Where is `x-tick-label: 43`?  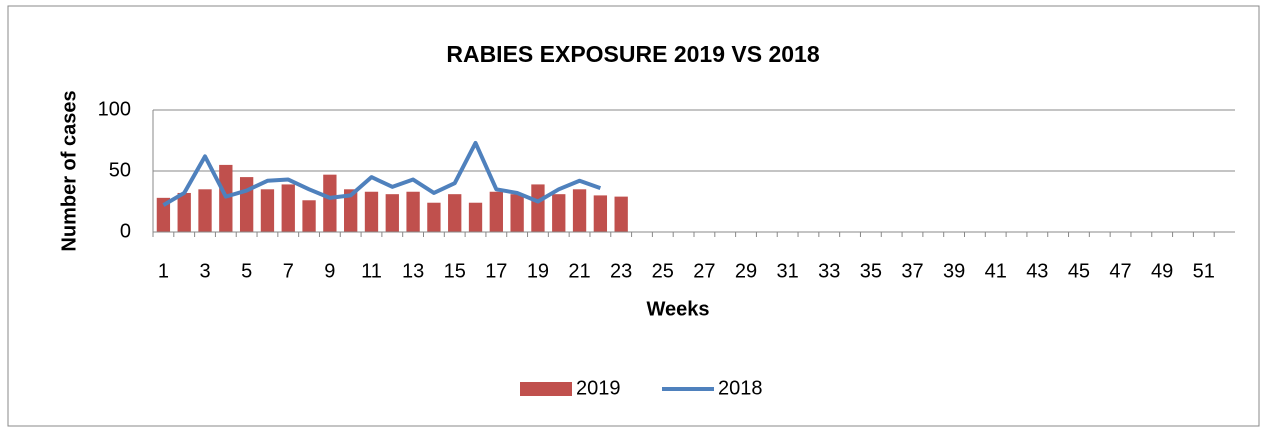
x-tick-label: 43 is located at coordinates (1037, 271).